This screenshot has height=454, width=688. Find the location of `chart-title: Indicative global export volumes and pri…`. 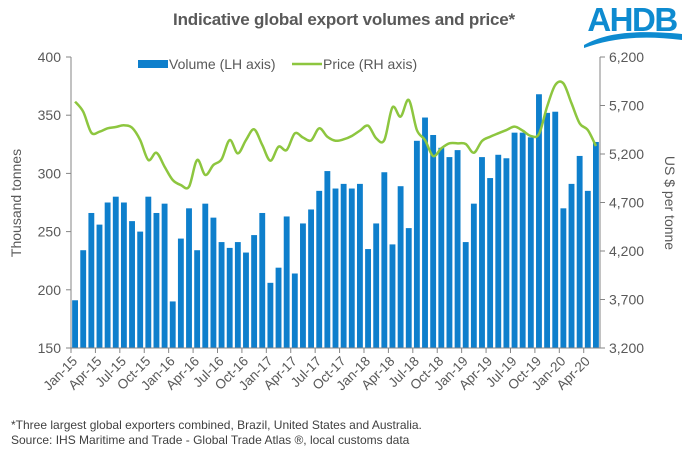

chart-title: Indicative global export volumes and pri… is located at coordinates (344, 19).